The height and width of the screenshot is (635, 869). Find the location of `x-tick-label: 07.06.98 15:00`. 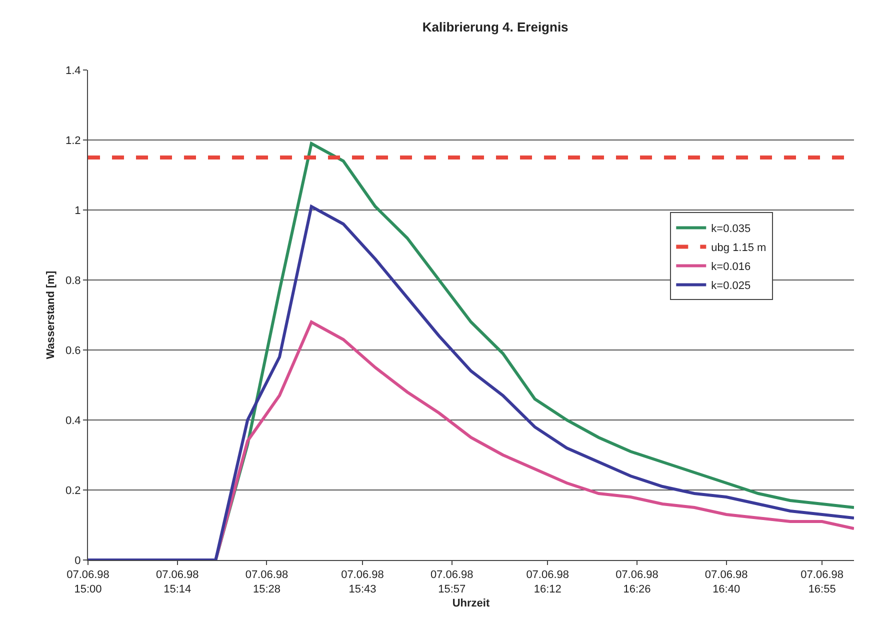

x-tick-label: 07.06.98 15:00 is located at coordinates (88, 582).